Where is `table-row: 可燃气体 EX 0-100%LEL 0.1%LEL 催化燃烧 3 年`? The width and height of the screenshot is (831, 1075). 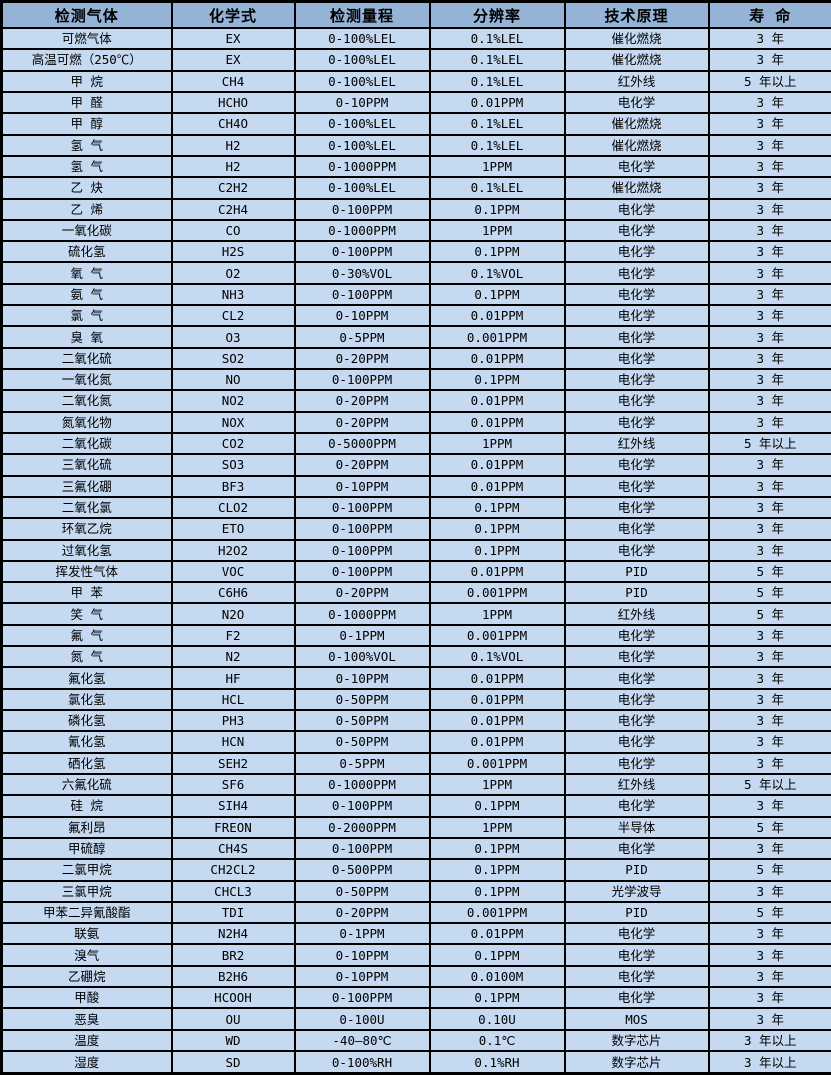 table-row: 可燃气体 EX 0-100%LEL 0.1%LEL 催化燃烧 3 年 is located at coordinates (415, 38).